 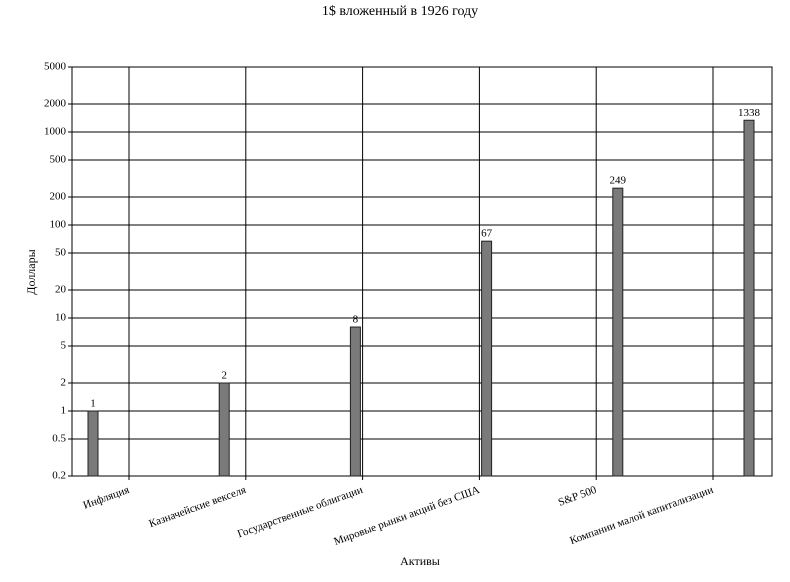 What do you see at coordinates (61, 253) in the screenshot?
I see `y-tick-label: 50` at bounding box center [61, 253].